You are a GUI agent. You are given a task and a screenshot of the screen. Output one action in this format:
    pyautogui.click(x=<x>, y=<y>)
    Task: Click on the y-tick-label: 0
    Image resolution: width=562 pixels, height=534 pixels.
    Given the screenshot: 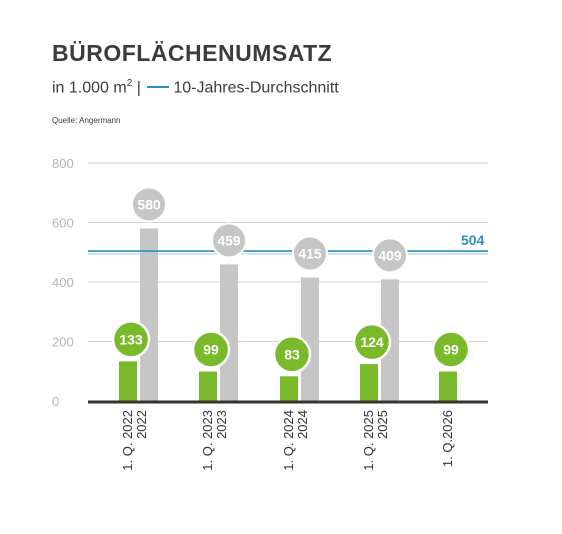 What is the action you would take?
    pyautogui.click(x=55, y=401)
    